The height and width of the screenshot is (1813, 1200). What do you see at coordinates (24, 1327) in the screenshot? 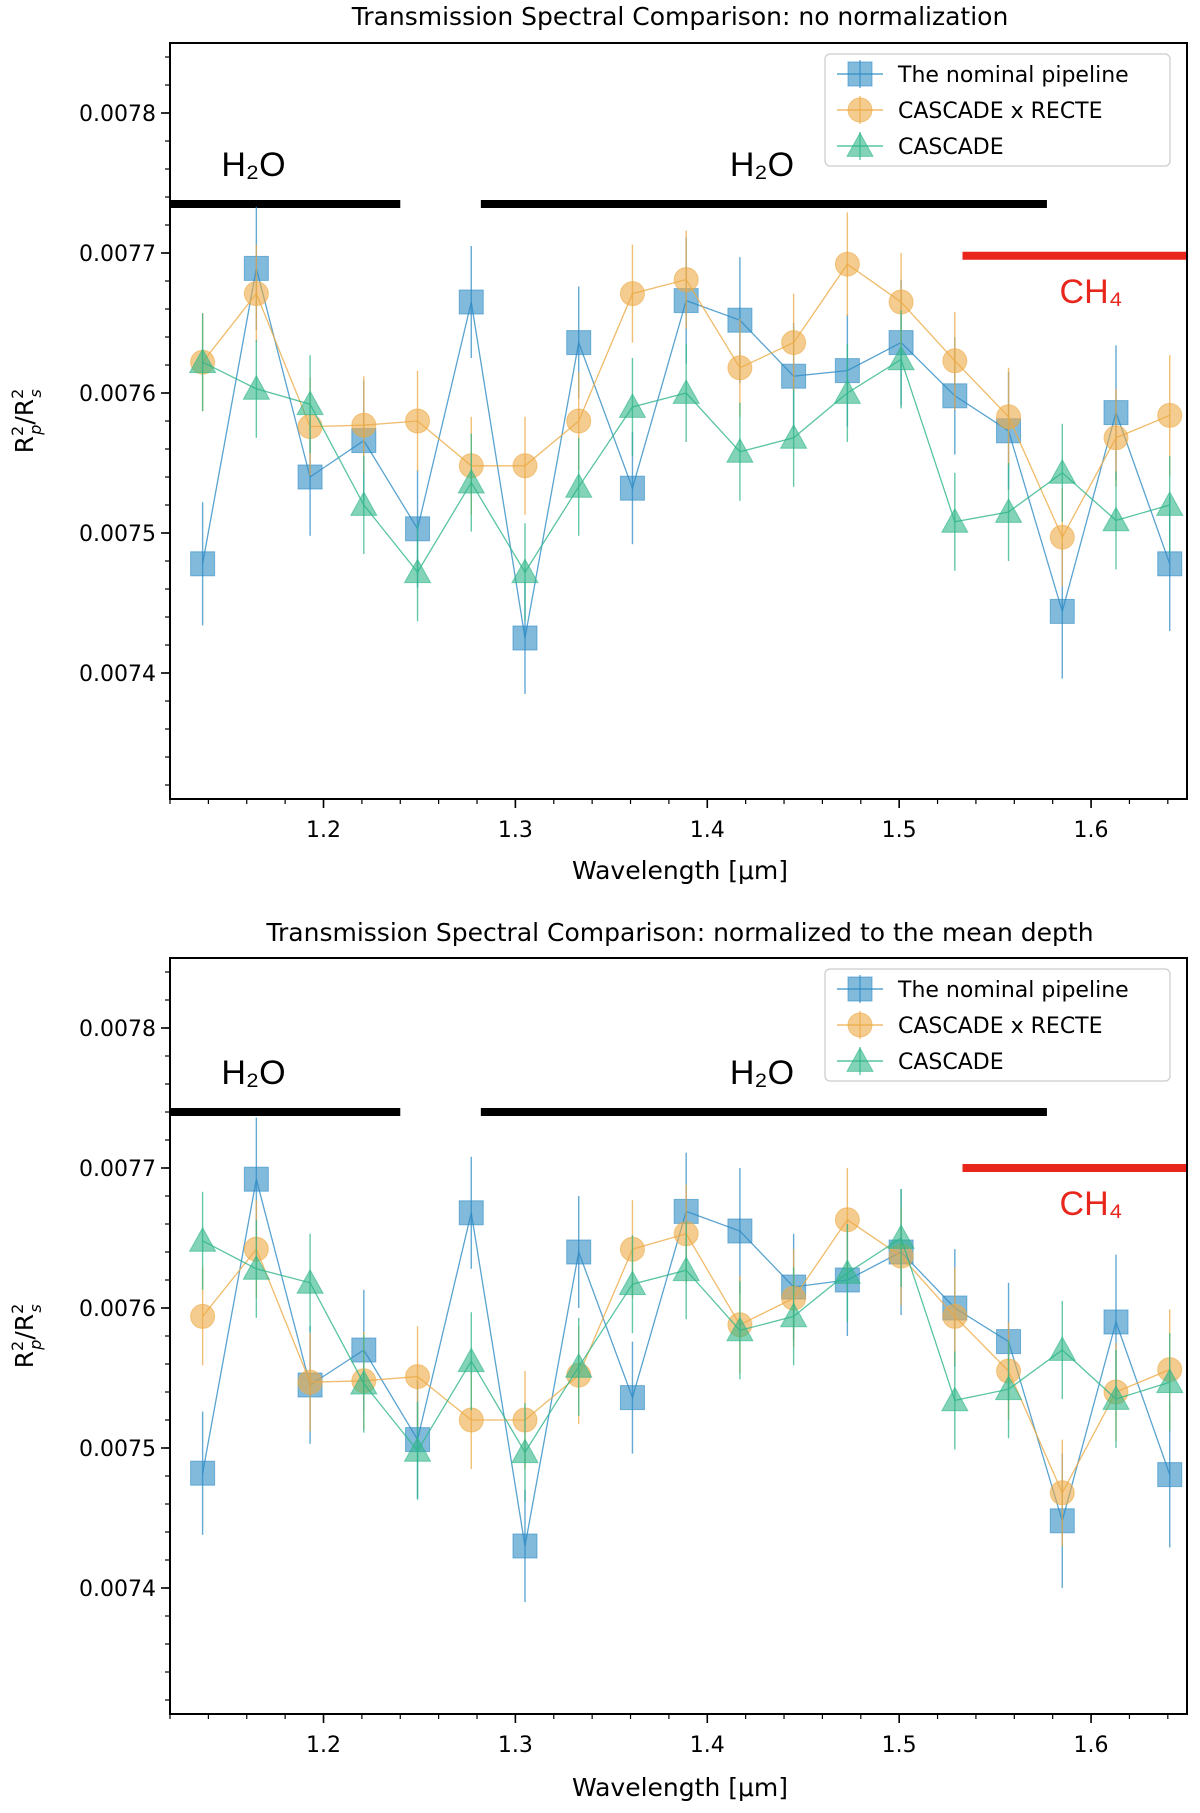
I see `y-axis-label-part: /R` at bounding box center [24, 1327].